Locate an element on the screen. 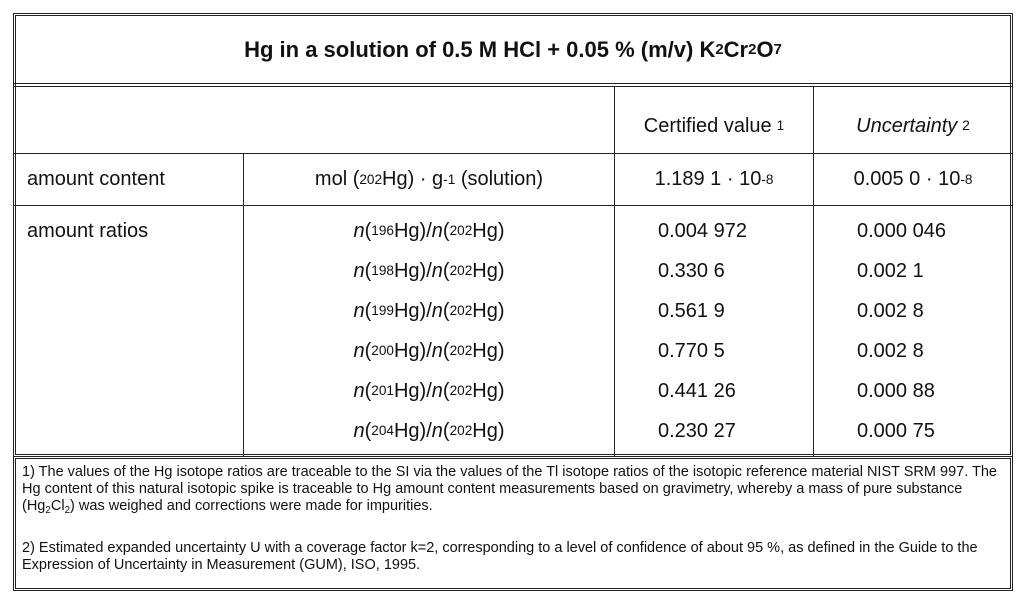  header-certified: Certified value 1 is located at coordinates (714, 125).